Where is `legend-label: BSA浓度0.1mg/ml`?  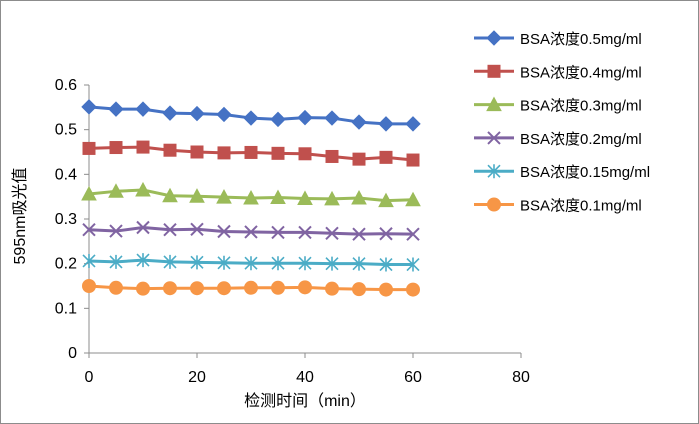
legend-label: BSA浓度0.1mg/ml is located at coordinates (581, 206).